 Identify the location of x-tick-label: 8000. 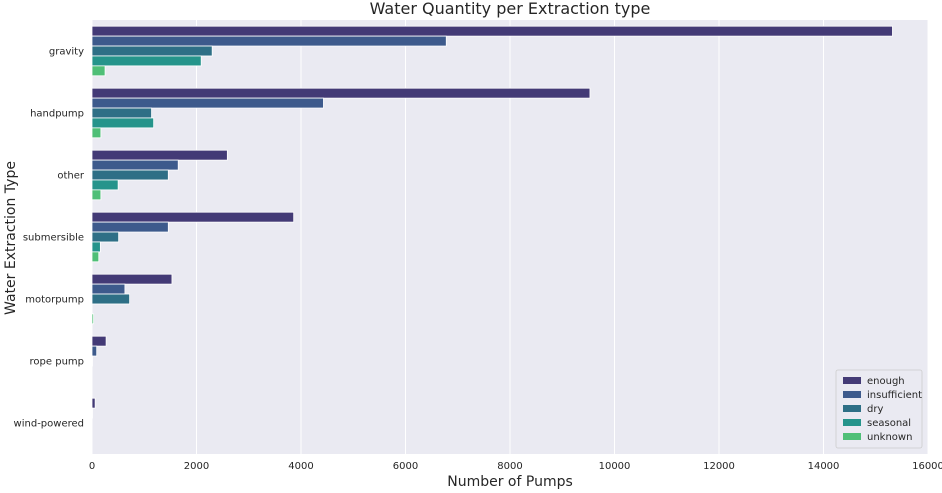
(509, 466).